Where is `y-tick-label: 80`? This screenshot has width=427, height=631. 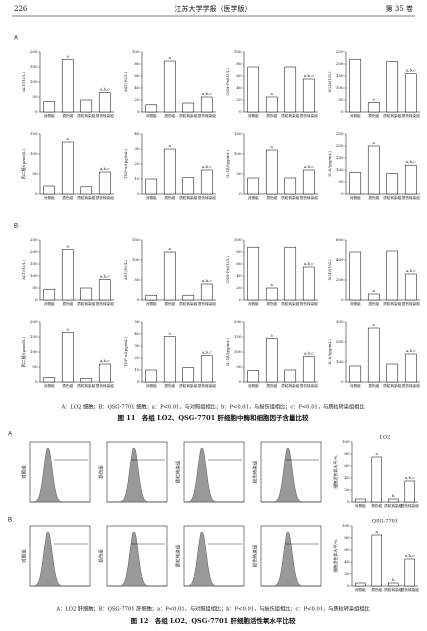
y-tick-label: 80 is located at coordinates (137, 63).